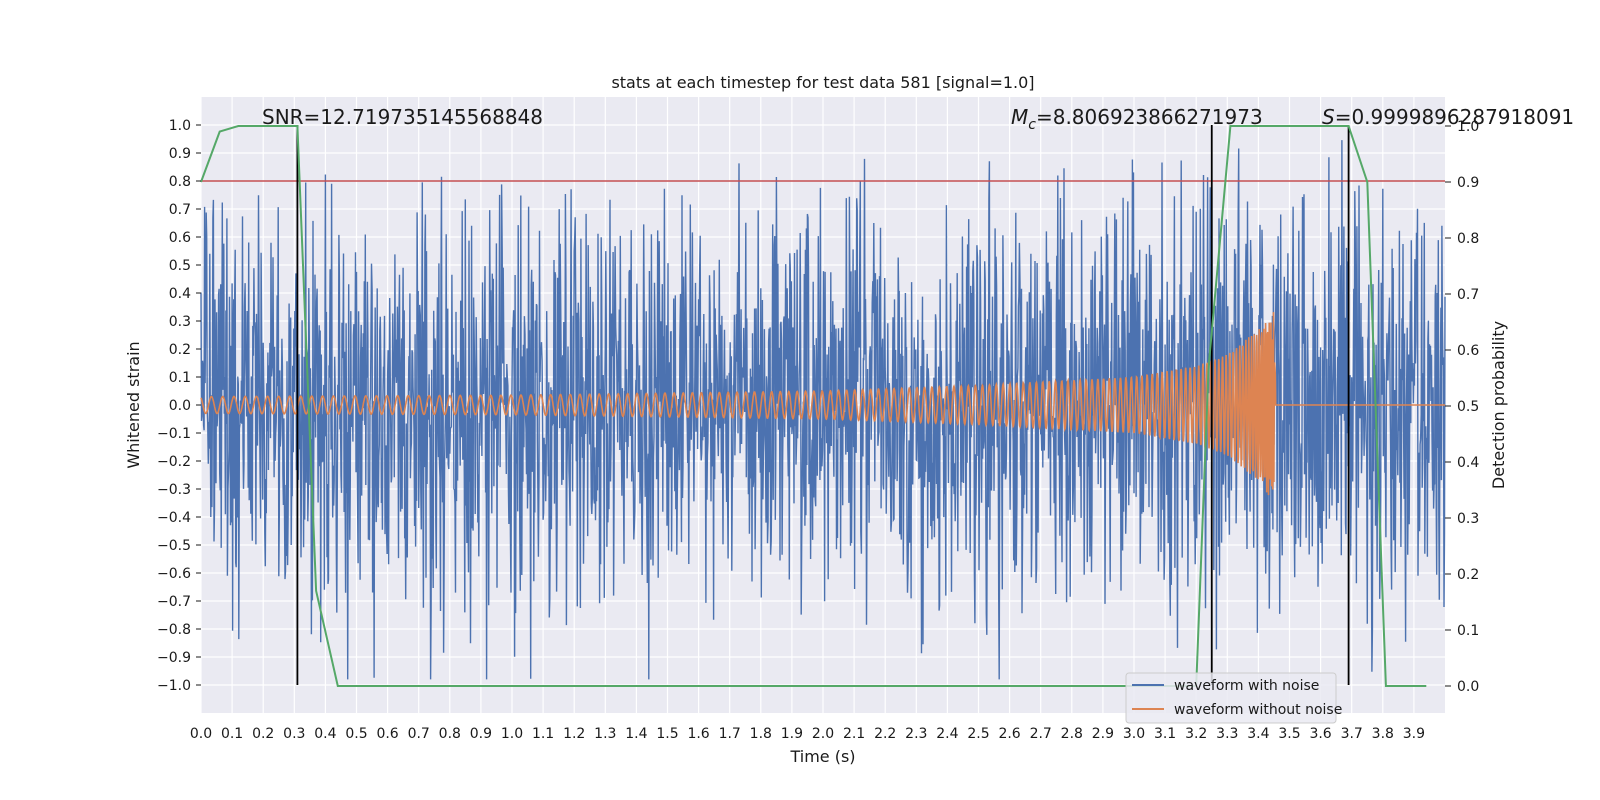 The image size is (1600, 800). Describe the element at coordinates (1468, 239) in the screenshot. I see `y2-tick-label: 0.8` at that location.